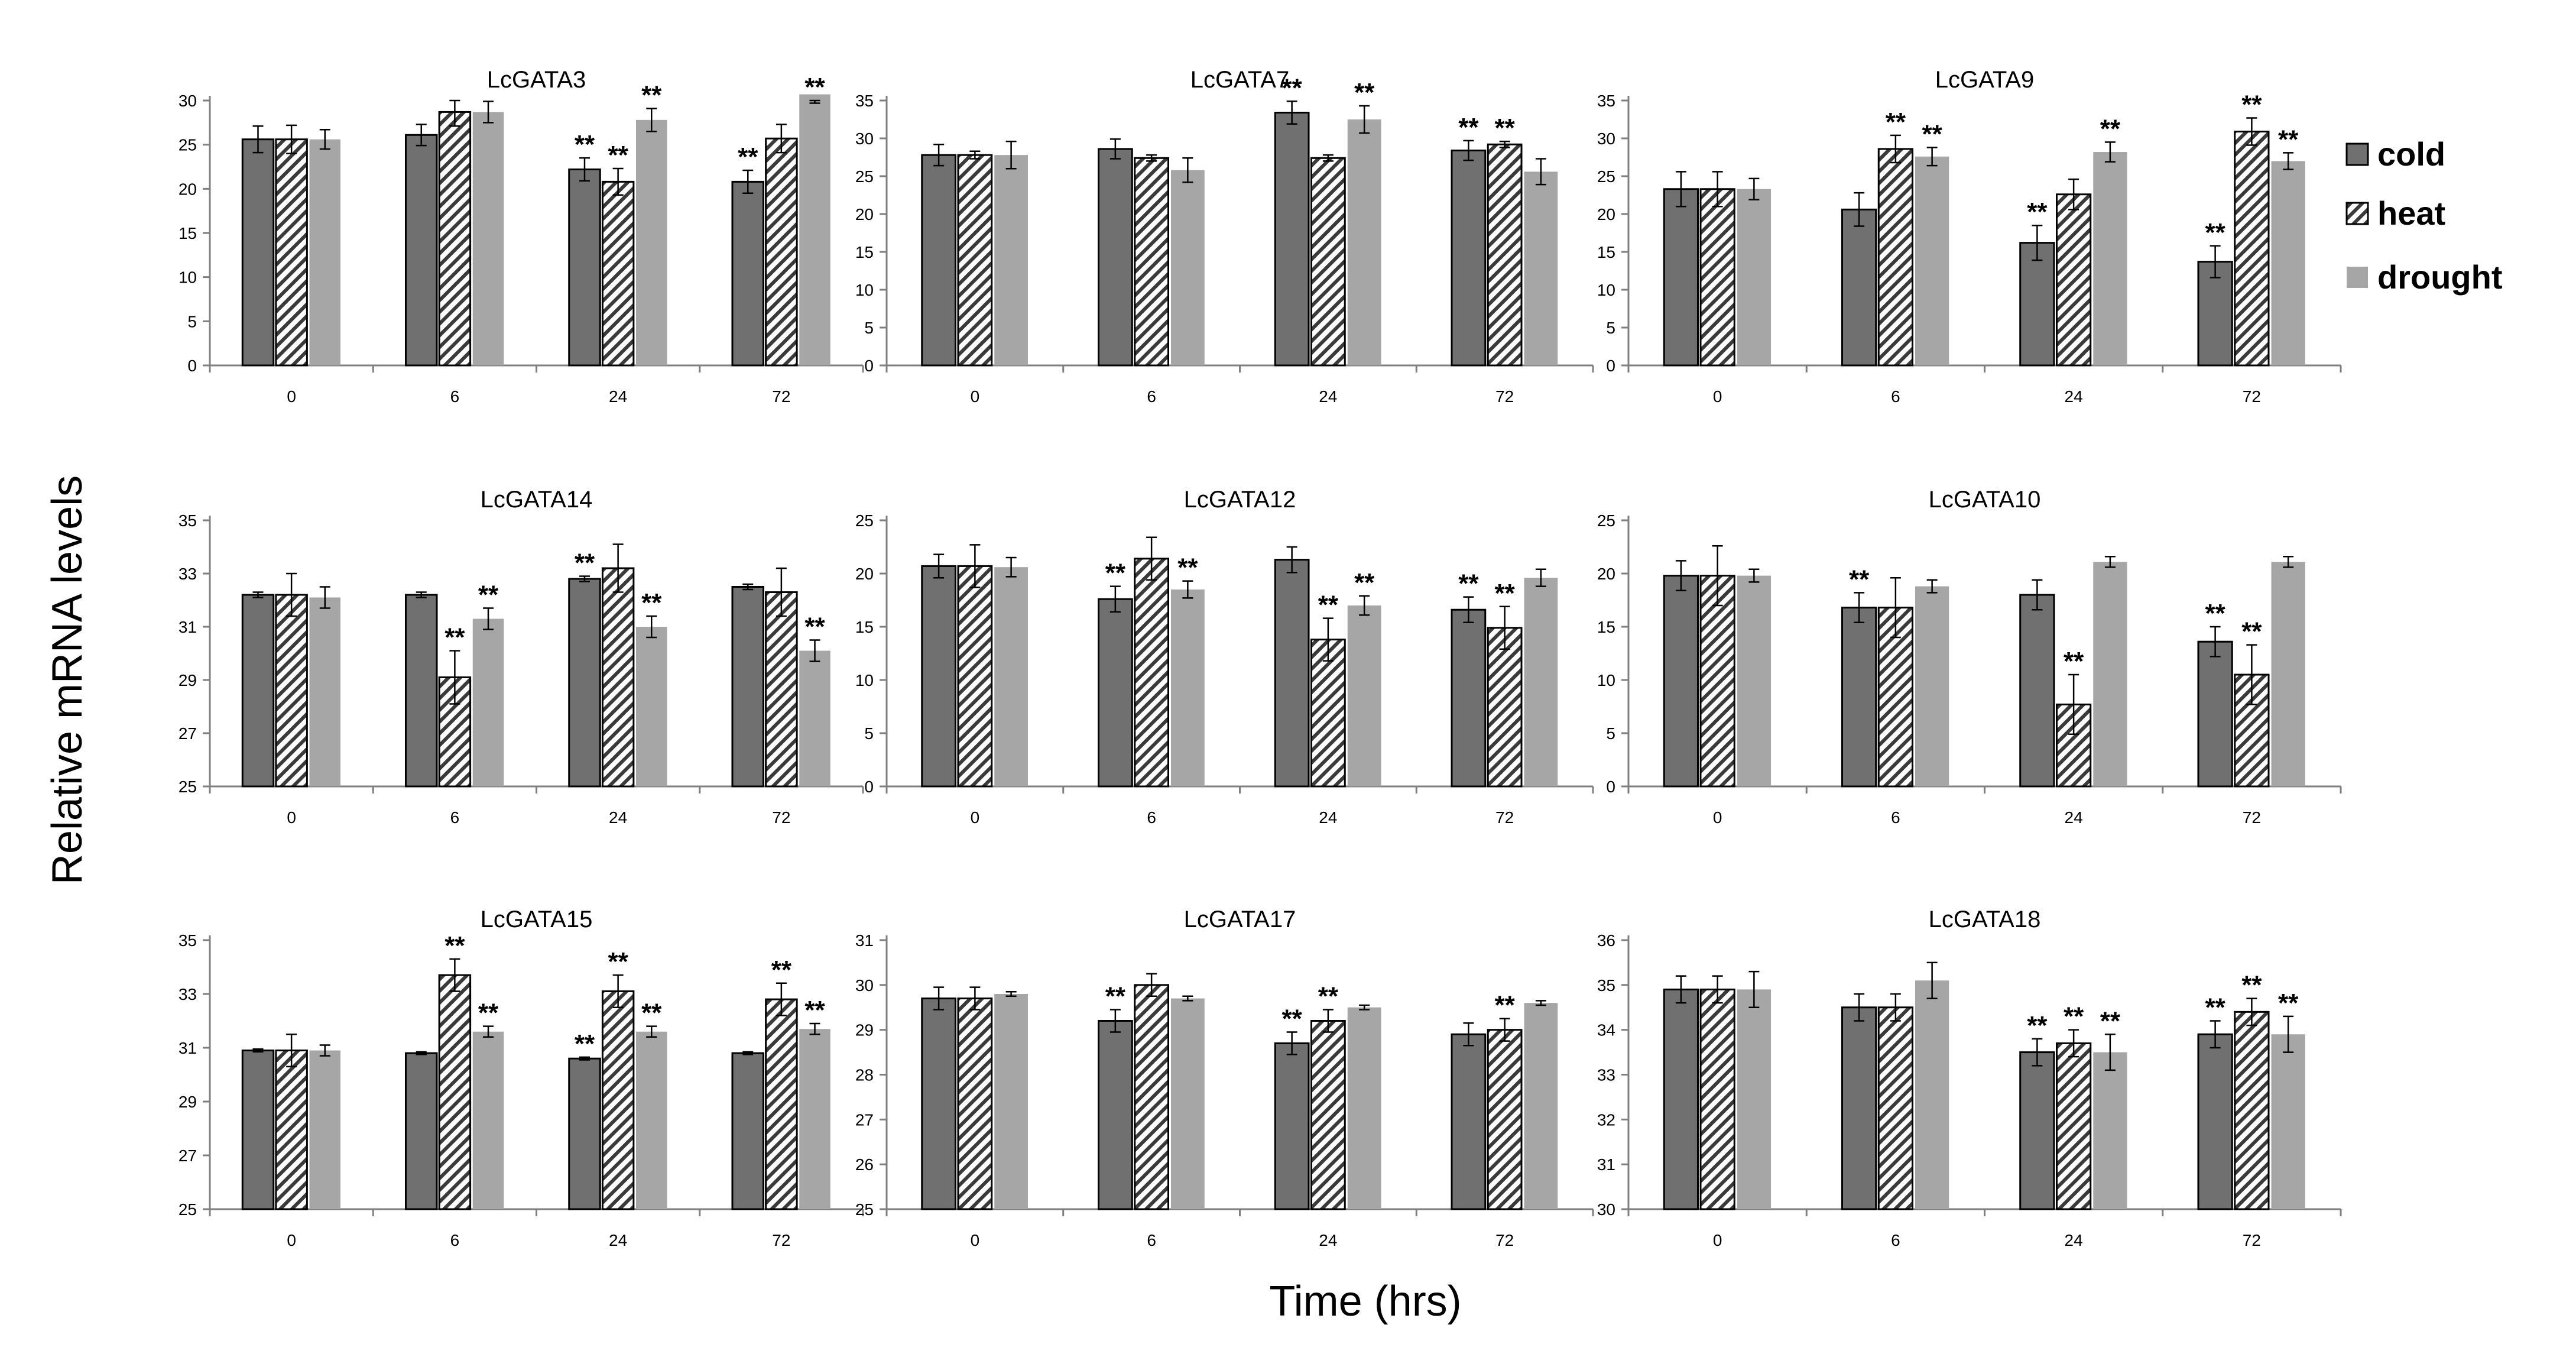  What do you see at coordinates (1606, 1119) in the screenshot?
I see `y-tick-label: 32` at bounding box center [1606, 1119].